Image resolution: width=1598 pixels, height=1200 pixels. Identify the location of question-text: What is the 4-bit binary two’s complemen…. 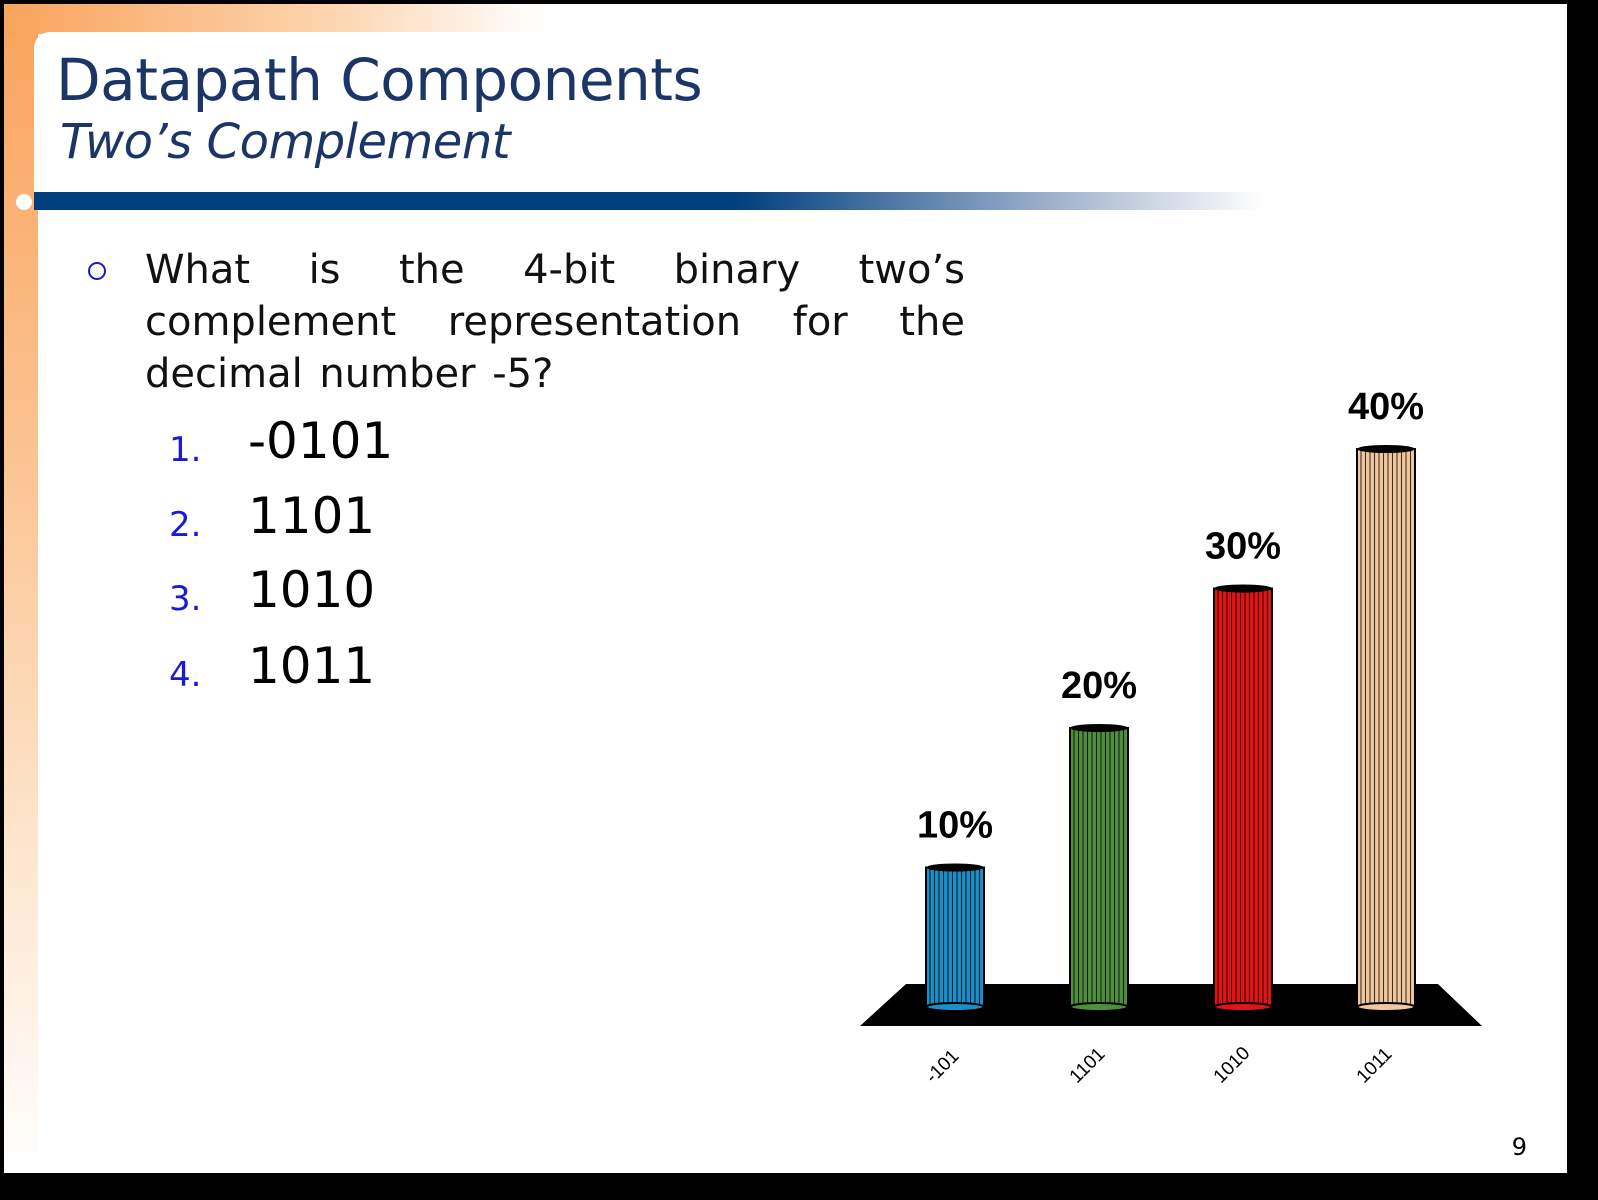
(555, 322).